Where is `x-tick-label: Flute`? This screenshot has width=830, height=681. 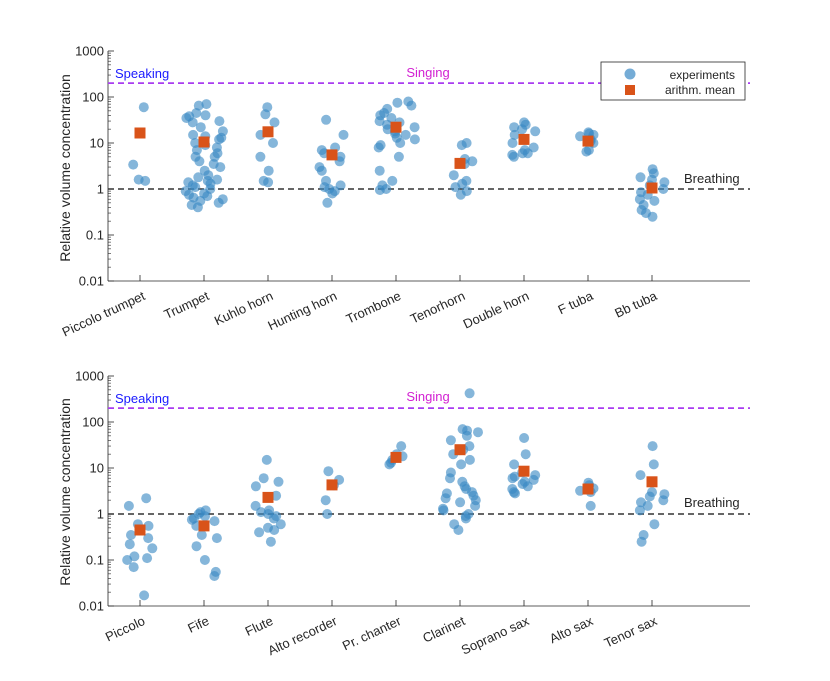
x-tick-label: Flute is located at coordinates (259, 626).